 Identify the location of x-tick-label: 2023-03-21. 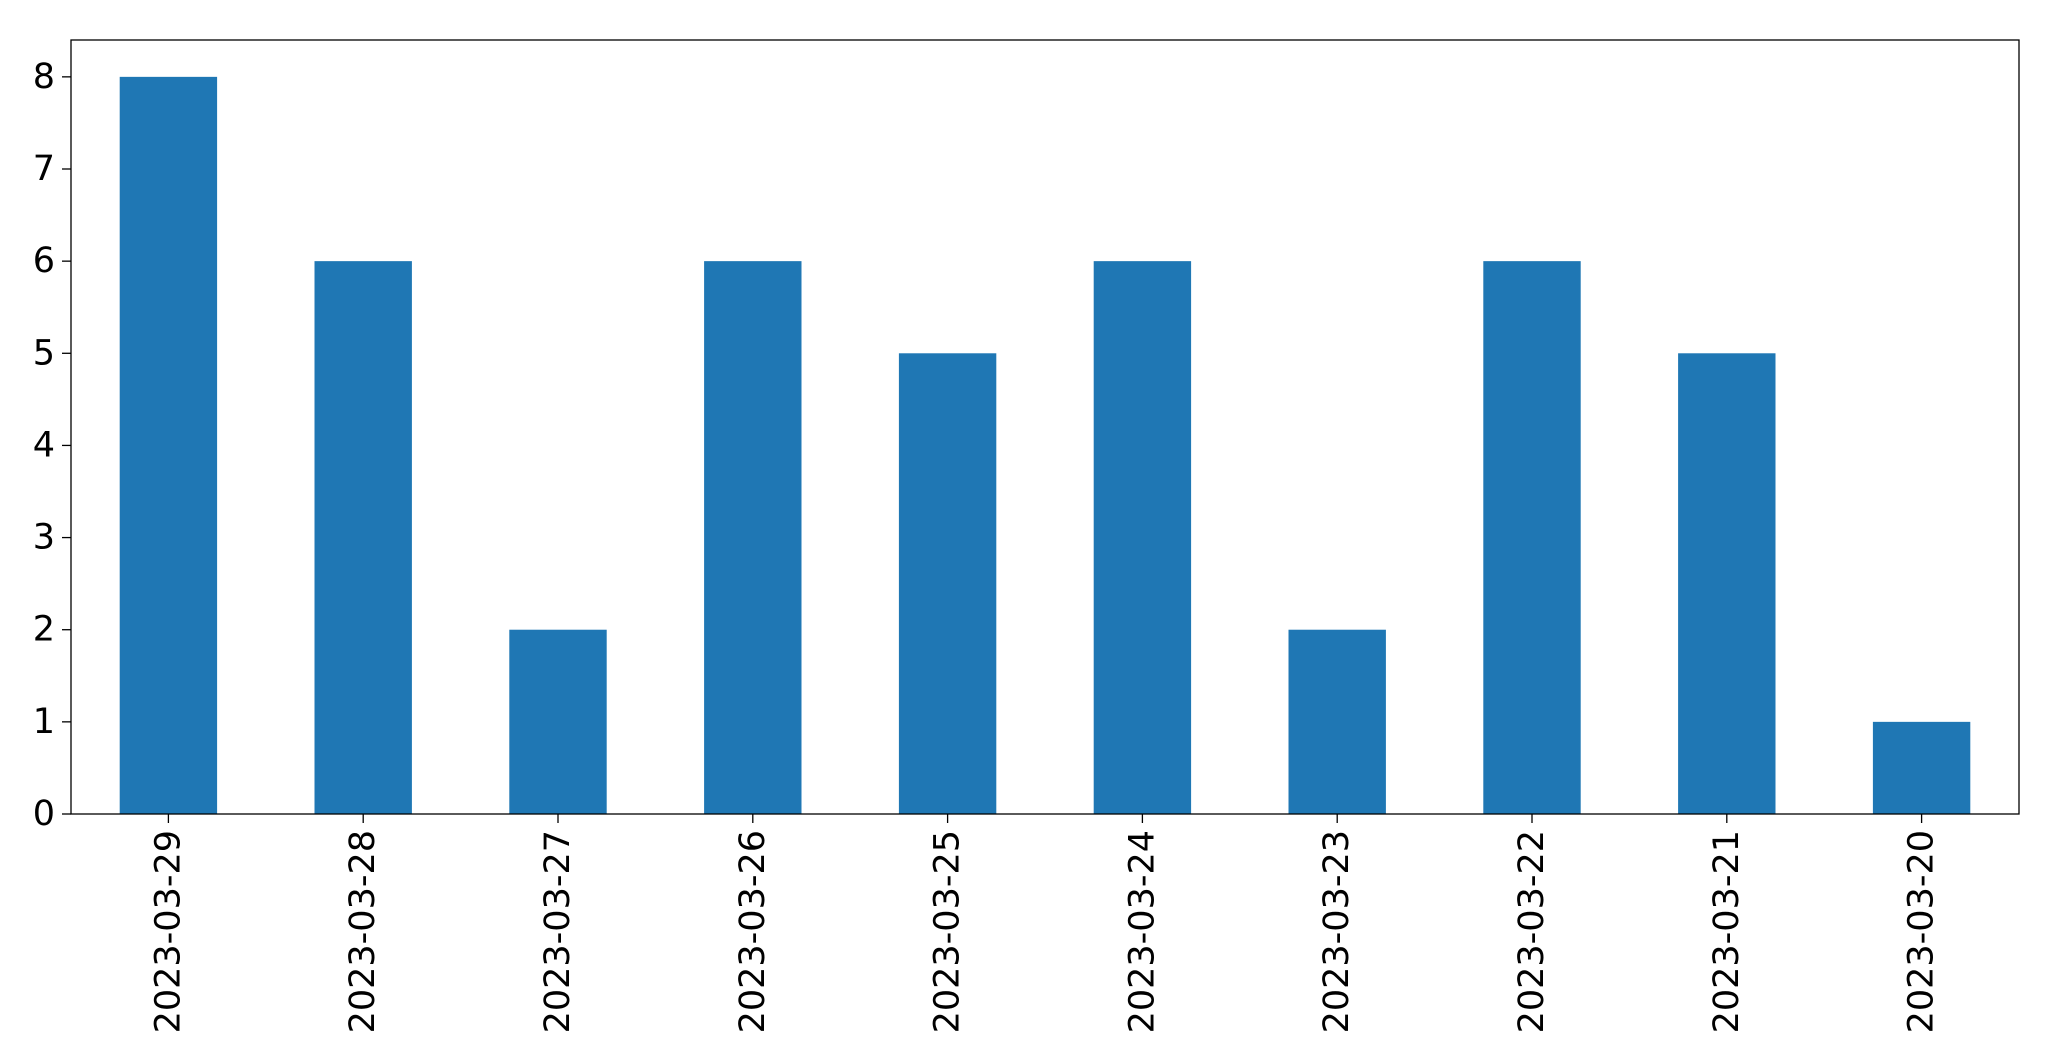
(1727, 931).